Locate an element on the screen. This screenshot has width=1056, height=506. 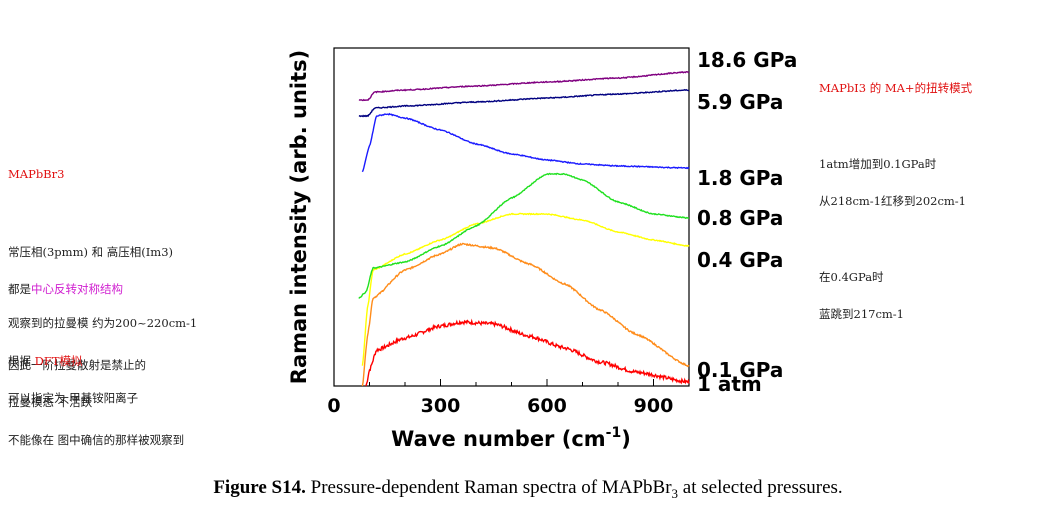
caption-label: Figure S14. is located at coordinates (259, 487).